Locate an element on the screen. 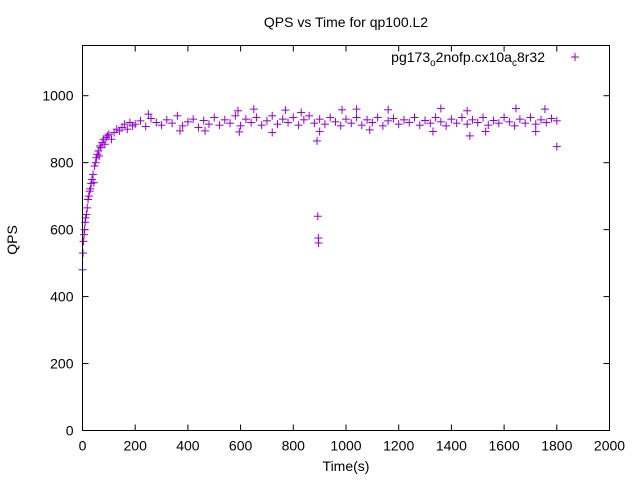  legend-text-part: pg173 is located at coordinates (410, 57).